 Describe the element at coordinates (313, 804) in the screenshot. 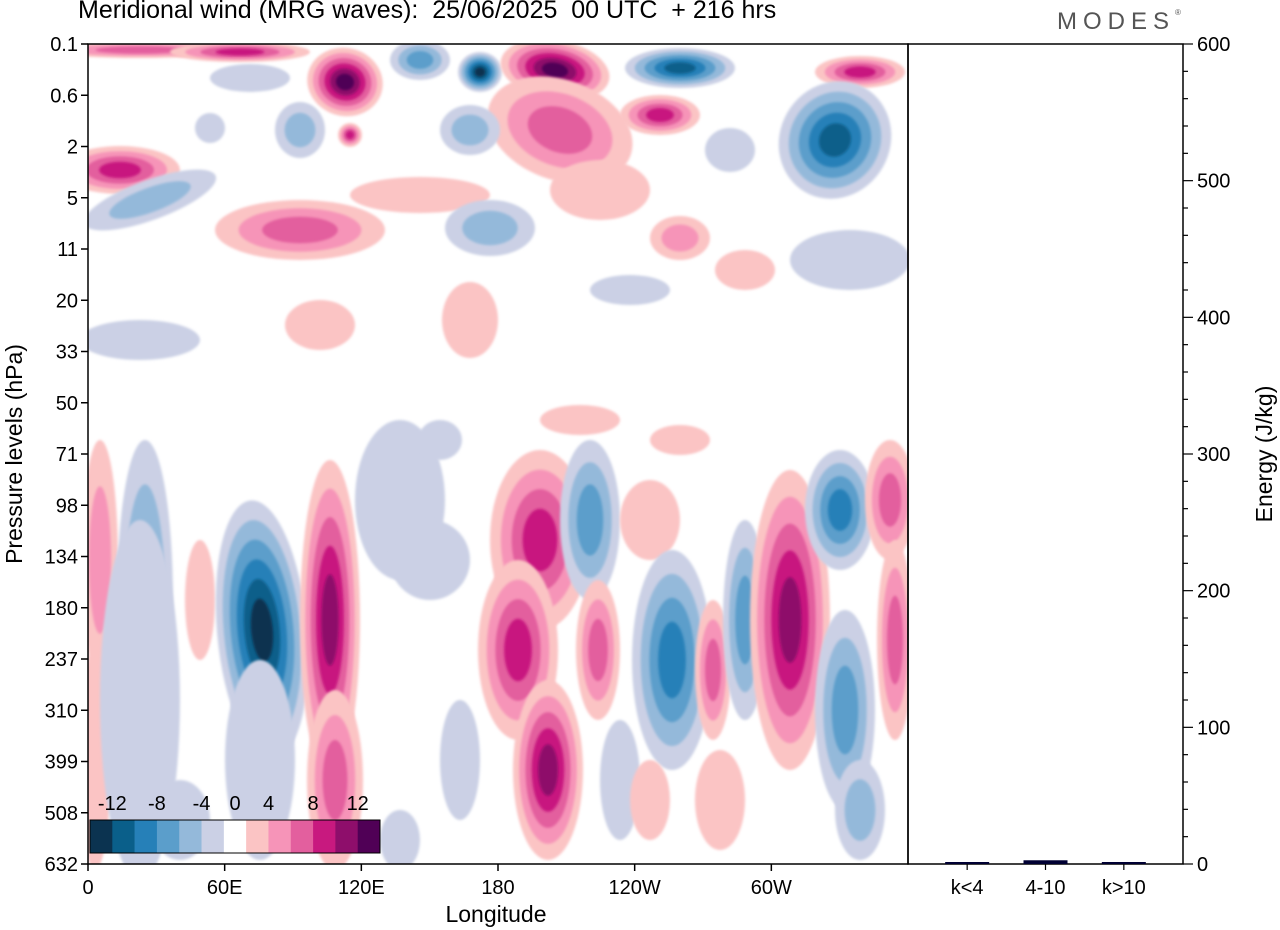

I see `colorbar-label: 8` at that location.